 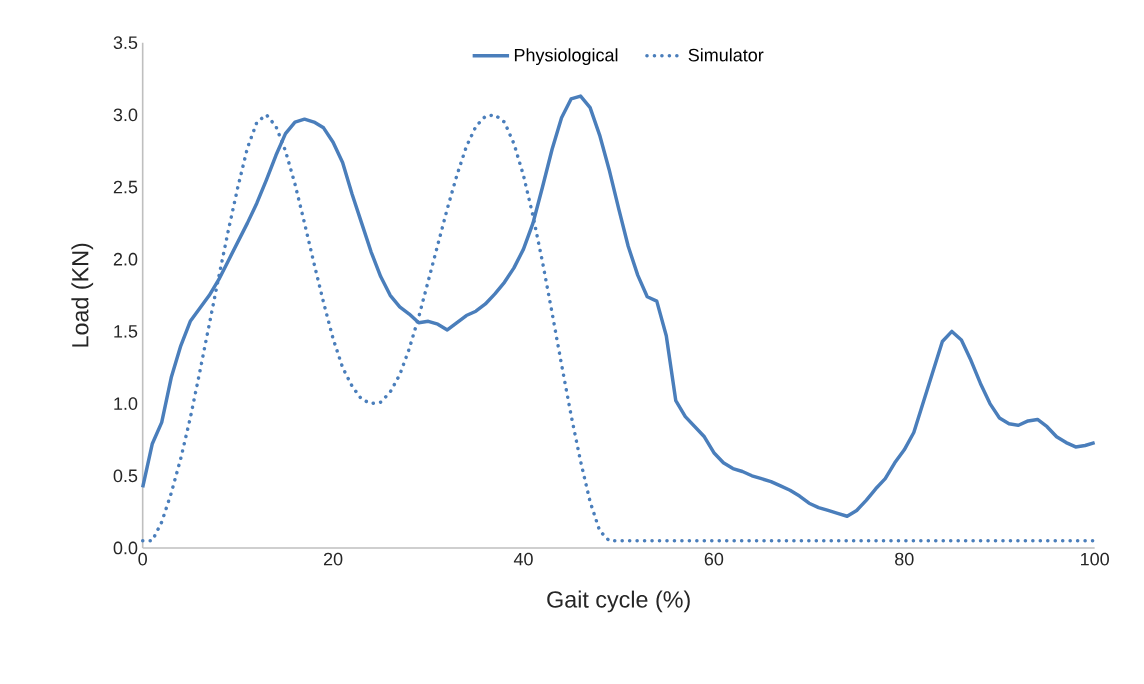 What do you see at coordinates (618, 601) in the screenshot?
I see `x-axis-title: Gait cycle (%)` at bounding box center [618, 601].